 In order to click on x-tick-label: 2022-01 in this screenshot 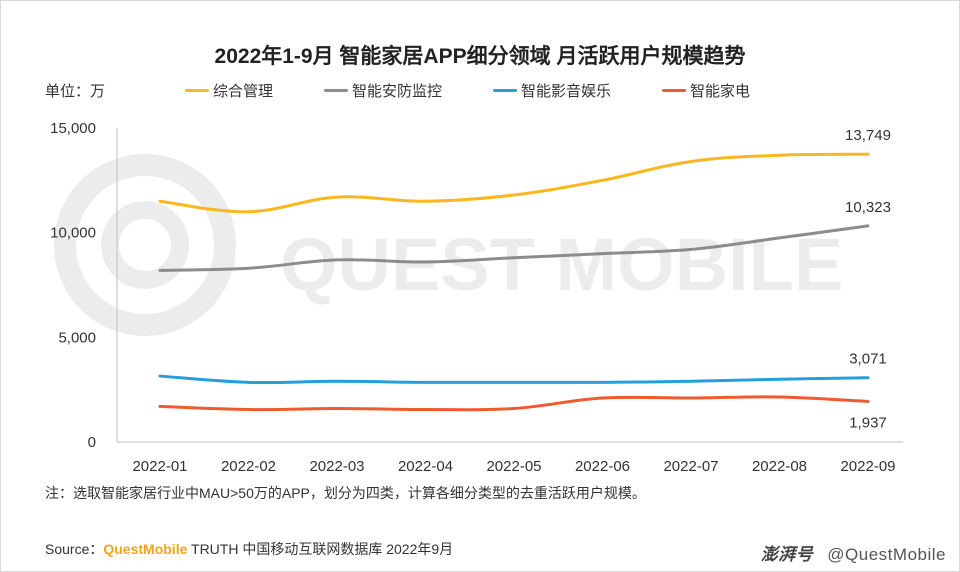, I will do `click(159, 466)`.